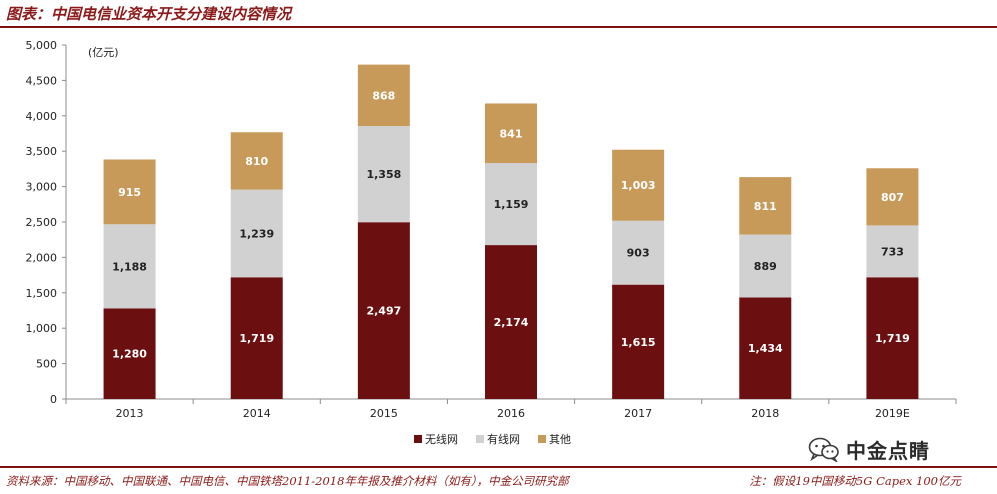 This screenshot has height=494, width=997. Describe the element at coordinates (42, 257) in the screenshot. I see `y-tick-label: 2,000` at that location.